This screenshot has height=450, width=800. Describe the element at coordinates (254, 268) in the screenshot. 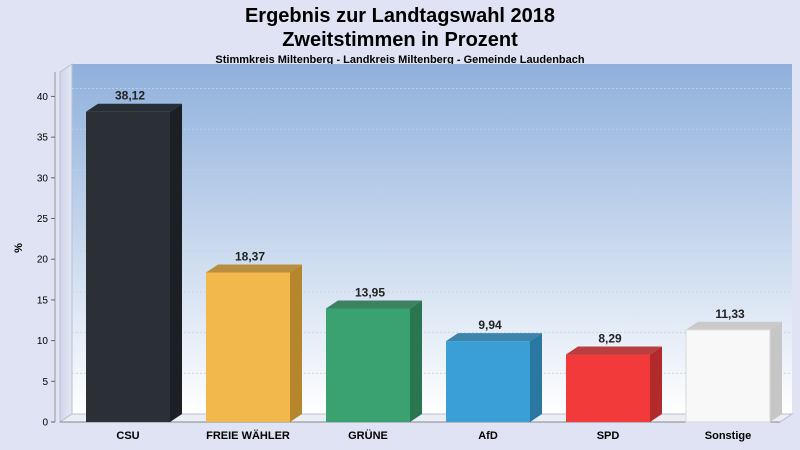

I see `bar-top-freie-w-hler` at that location.